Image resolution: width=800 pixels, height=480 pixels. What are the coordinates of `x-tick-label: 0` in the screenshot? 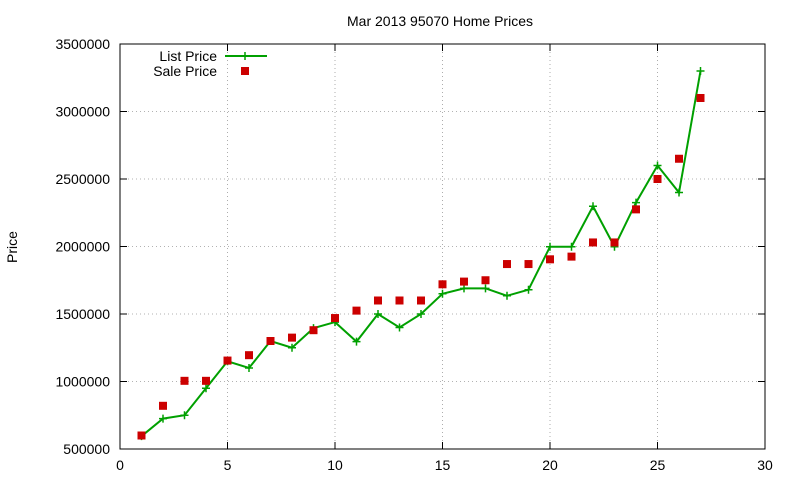 It's located at (120, 465).